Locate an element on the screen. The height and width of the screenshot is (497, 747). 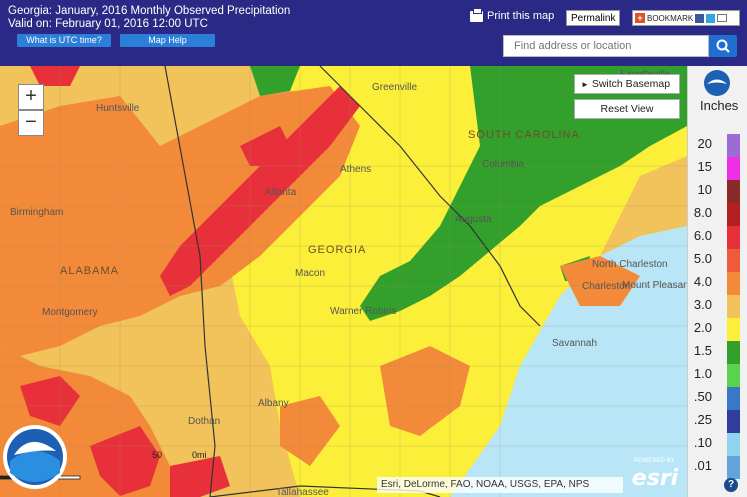
place-label: Albany is located at coordinates (273, 403).